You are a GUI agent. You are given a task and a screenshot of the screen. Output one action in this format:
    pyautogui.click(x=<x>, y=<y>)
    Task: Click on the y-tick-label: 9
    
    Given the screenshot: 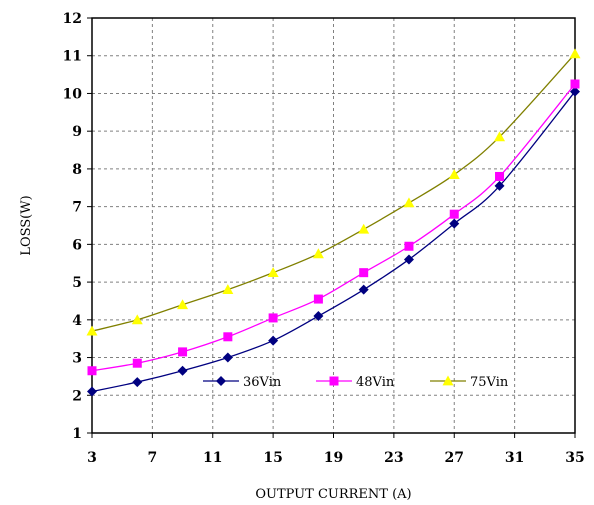 What is the action you would take?
    pyautogui.click(x=77, y=132)
    